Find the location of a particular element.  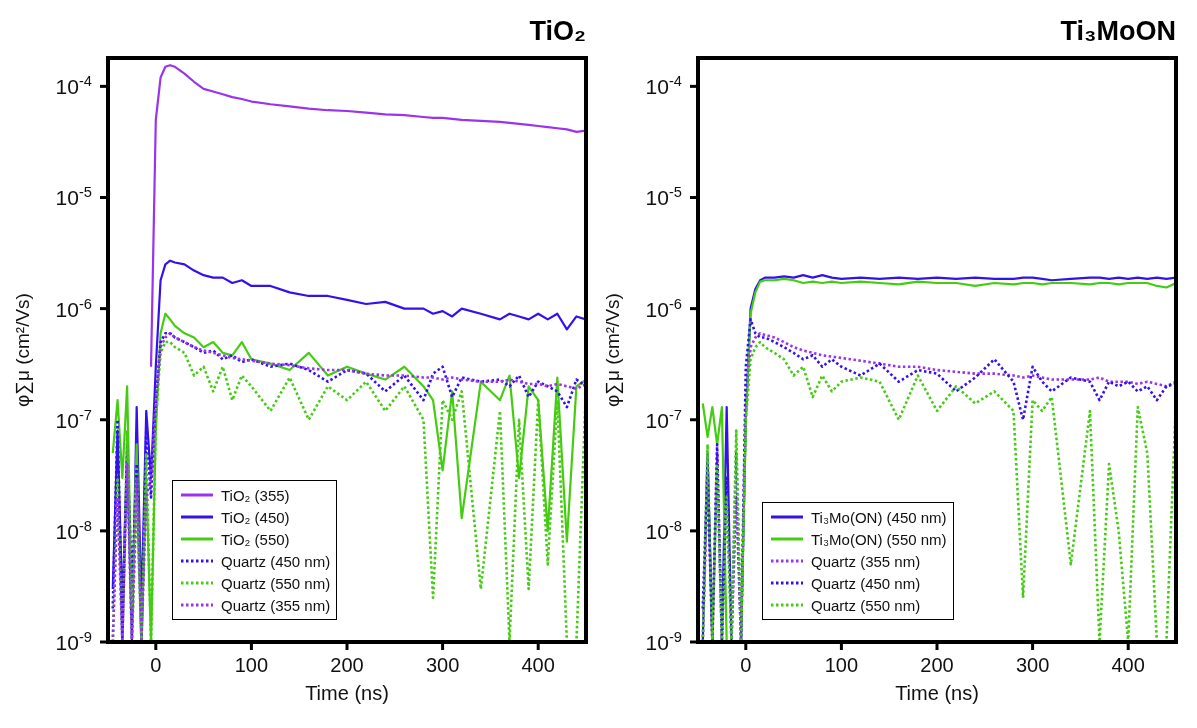

legend-label: Ti₃Mo(ON) (550 nm) is located at coordinates (879, 539).